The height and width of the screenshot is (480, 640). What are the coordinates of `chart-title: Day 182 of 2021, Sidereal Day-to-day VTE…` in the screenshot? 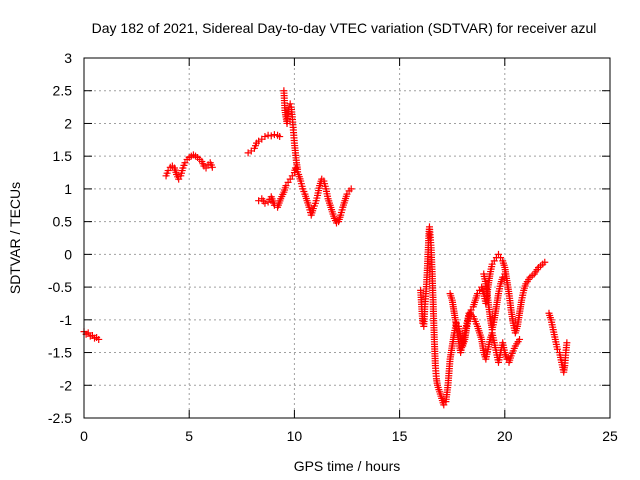 It's located at (344, 28).